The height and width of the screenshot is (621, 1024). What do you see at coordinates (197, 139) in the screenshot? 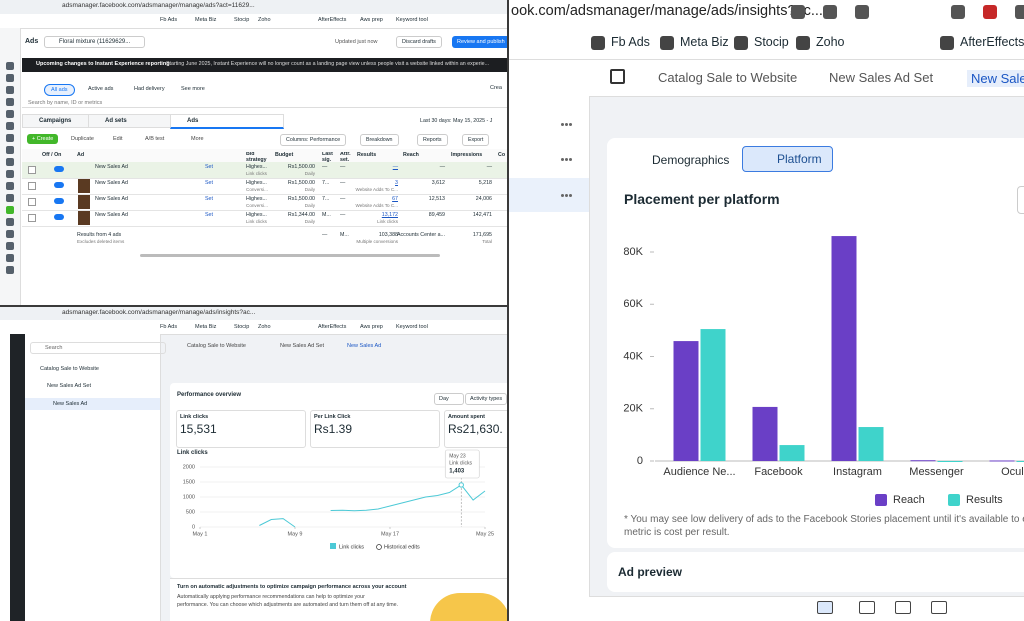
I see `toolbar-button: More` at bounding box center [197, 139].